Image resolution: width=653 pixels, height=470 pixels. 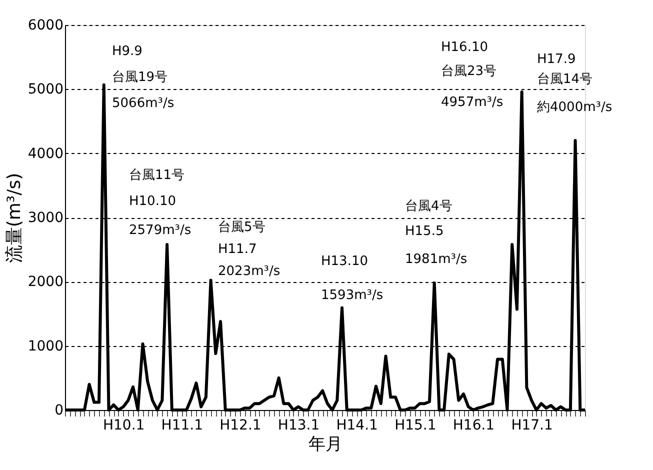 I want to click on annotation: 台風19号, so click(x=140, y=77).